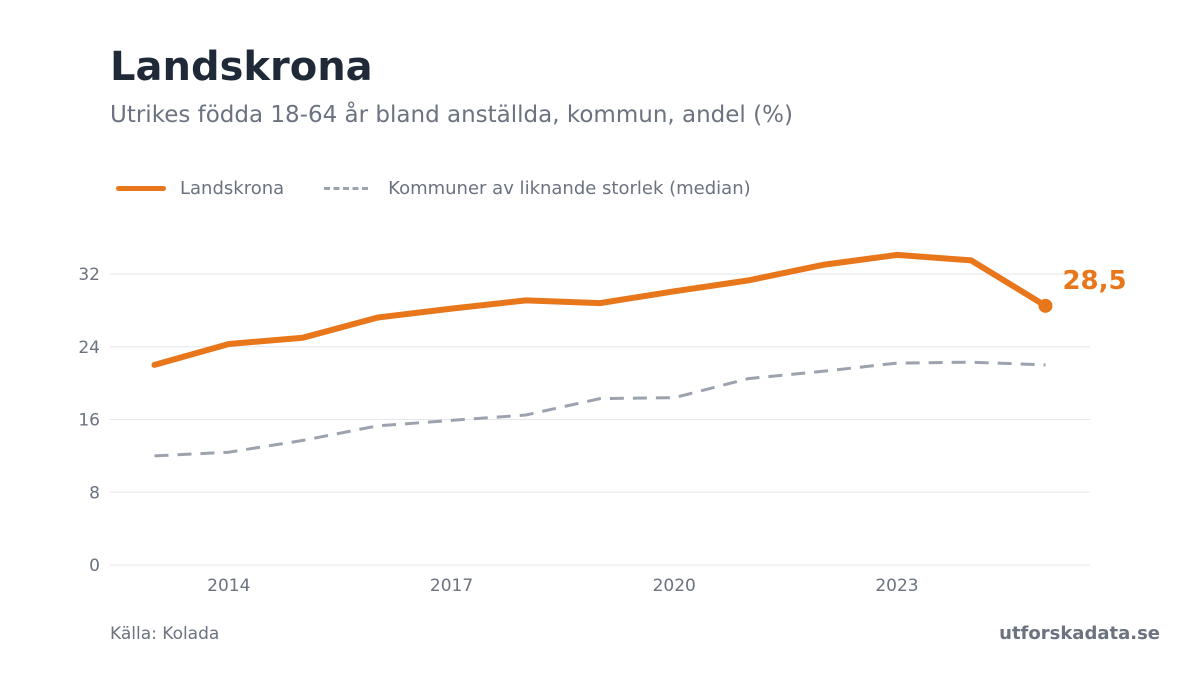  I want to click on series-line-primary, so click(600, 309).